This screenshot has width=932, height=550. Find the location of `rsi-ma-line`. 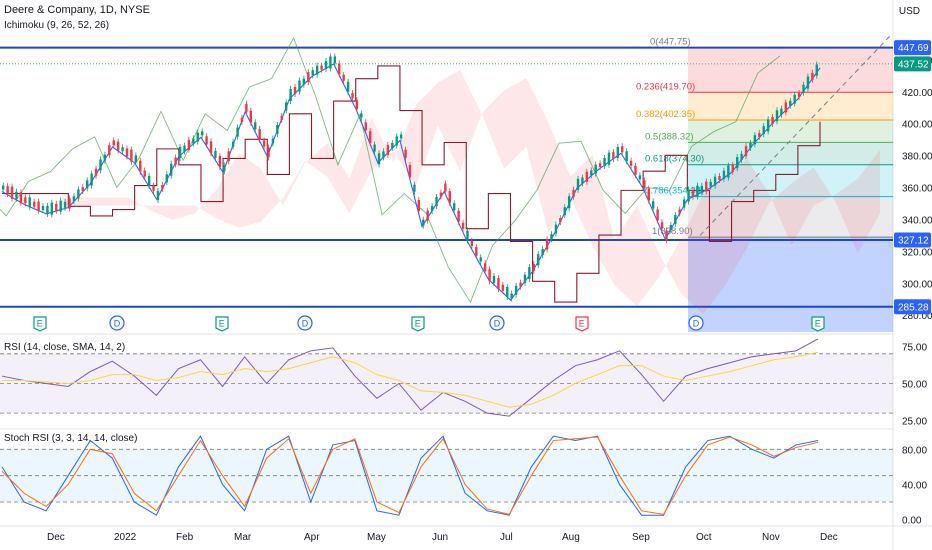

rsi-ma-line is located at coordinates (410, 379).